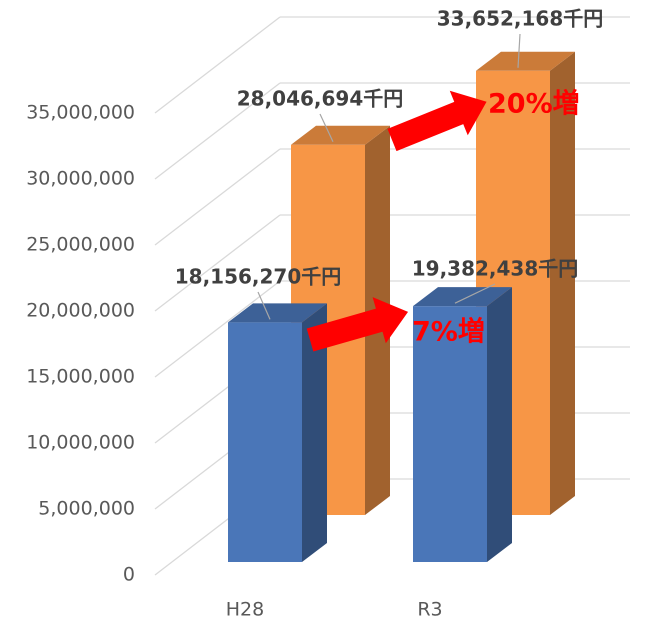  I want to click on y-tick-label: 20,000,000, so click(80, 311).